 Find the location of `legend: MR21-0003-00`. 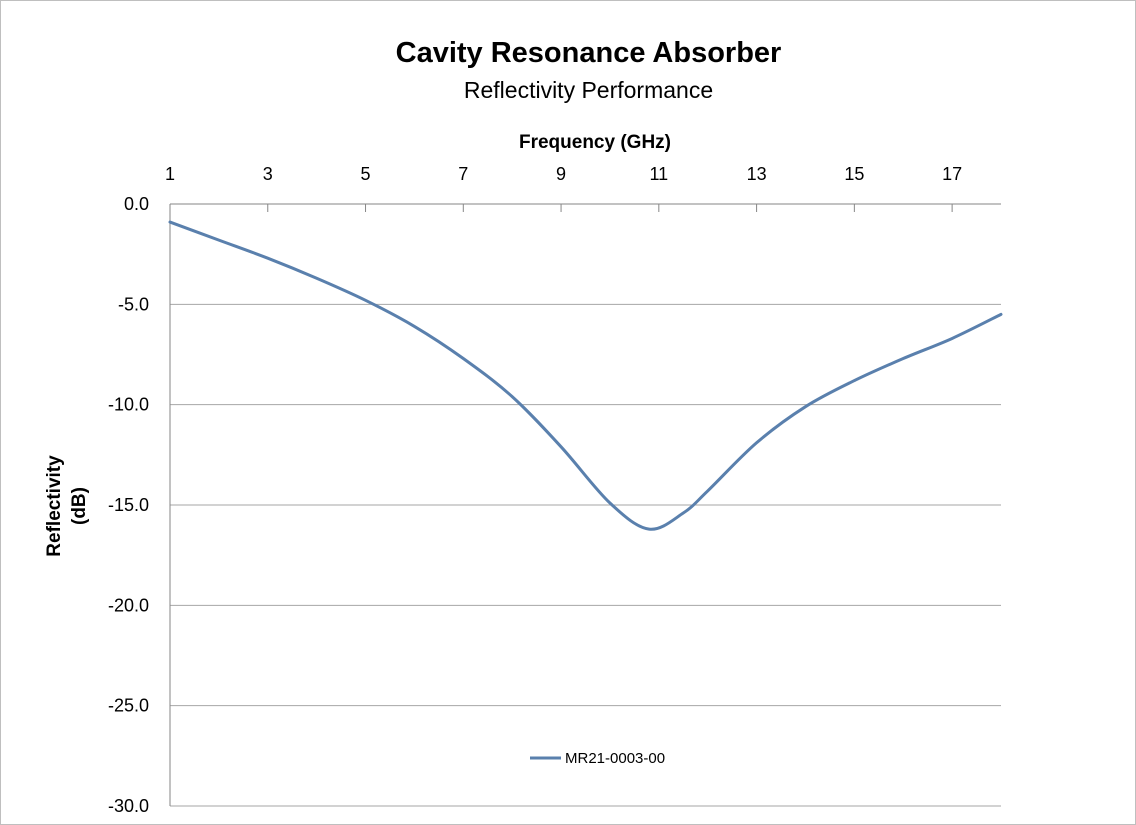

legend: MR21-0003-00 is located at coordinates (597, 758).